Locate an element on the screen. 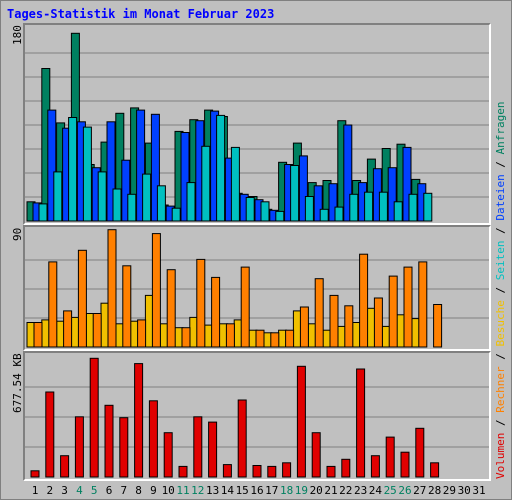 Image resolution: width=512 pixels, height=500 pixels. x-tick-label: 11 is located at coordinates (182, 490).